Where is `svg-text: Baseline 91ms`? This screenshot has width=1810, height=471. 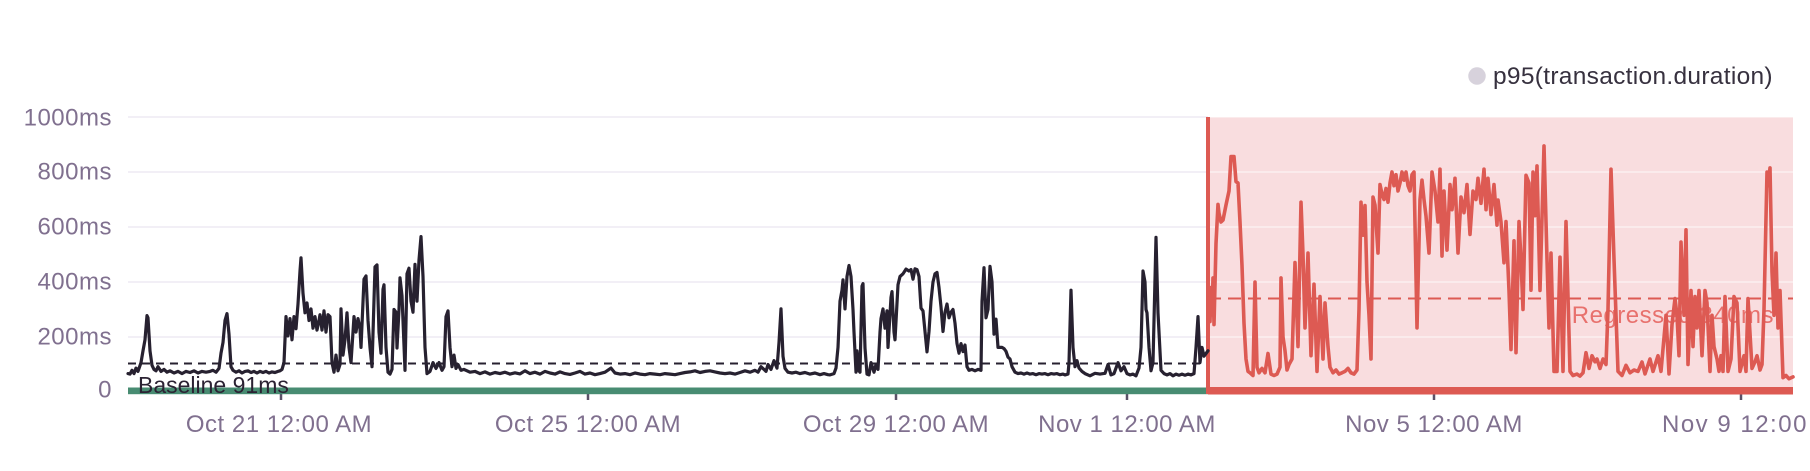
svg-text: Baseline 91ms is located at coordinates (213, 385).